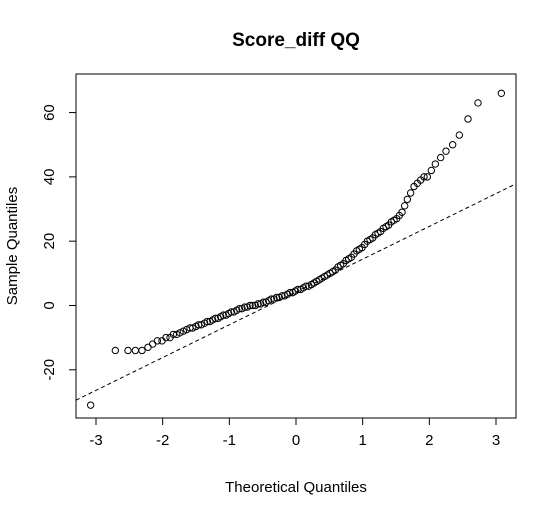 This screenshot has width=539, height=508. I want to click on x-tick-label: 3, so click(496, 440).